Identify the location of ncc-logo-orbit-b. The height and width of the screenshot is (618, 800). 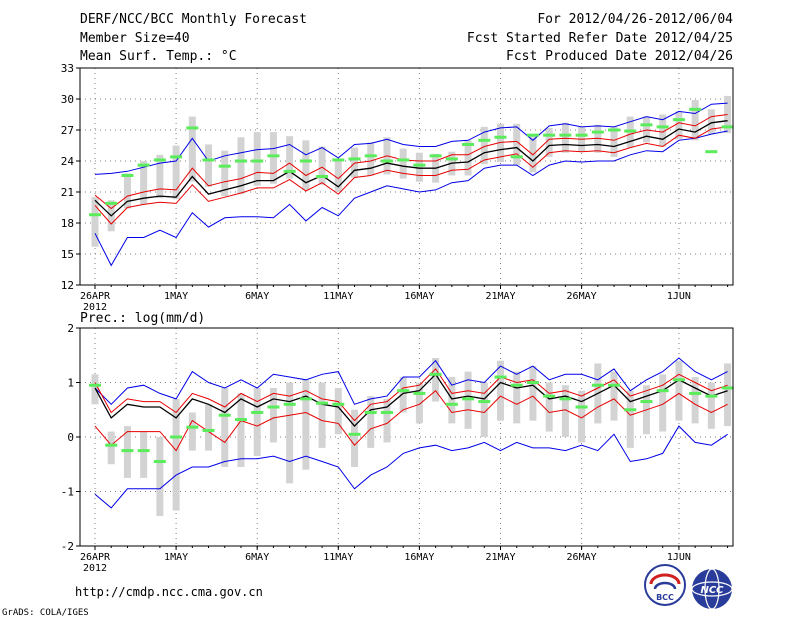
(712, 589).